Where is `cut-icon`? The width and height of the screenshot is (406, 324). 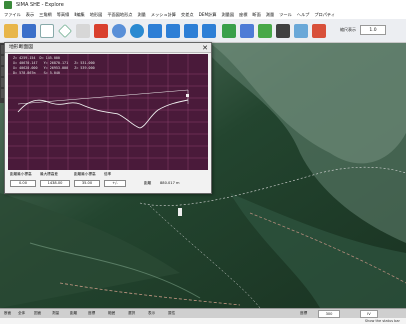
cut-icon is located at coordinates (83, 31).